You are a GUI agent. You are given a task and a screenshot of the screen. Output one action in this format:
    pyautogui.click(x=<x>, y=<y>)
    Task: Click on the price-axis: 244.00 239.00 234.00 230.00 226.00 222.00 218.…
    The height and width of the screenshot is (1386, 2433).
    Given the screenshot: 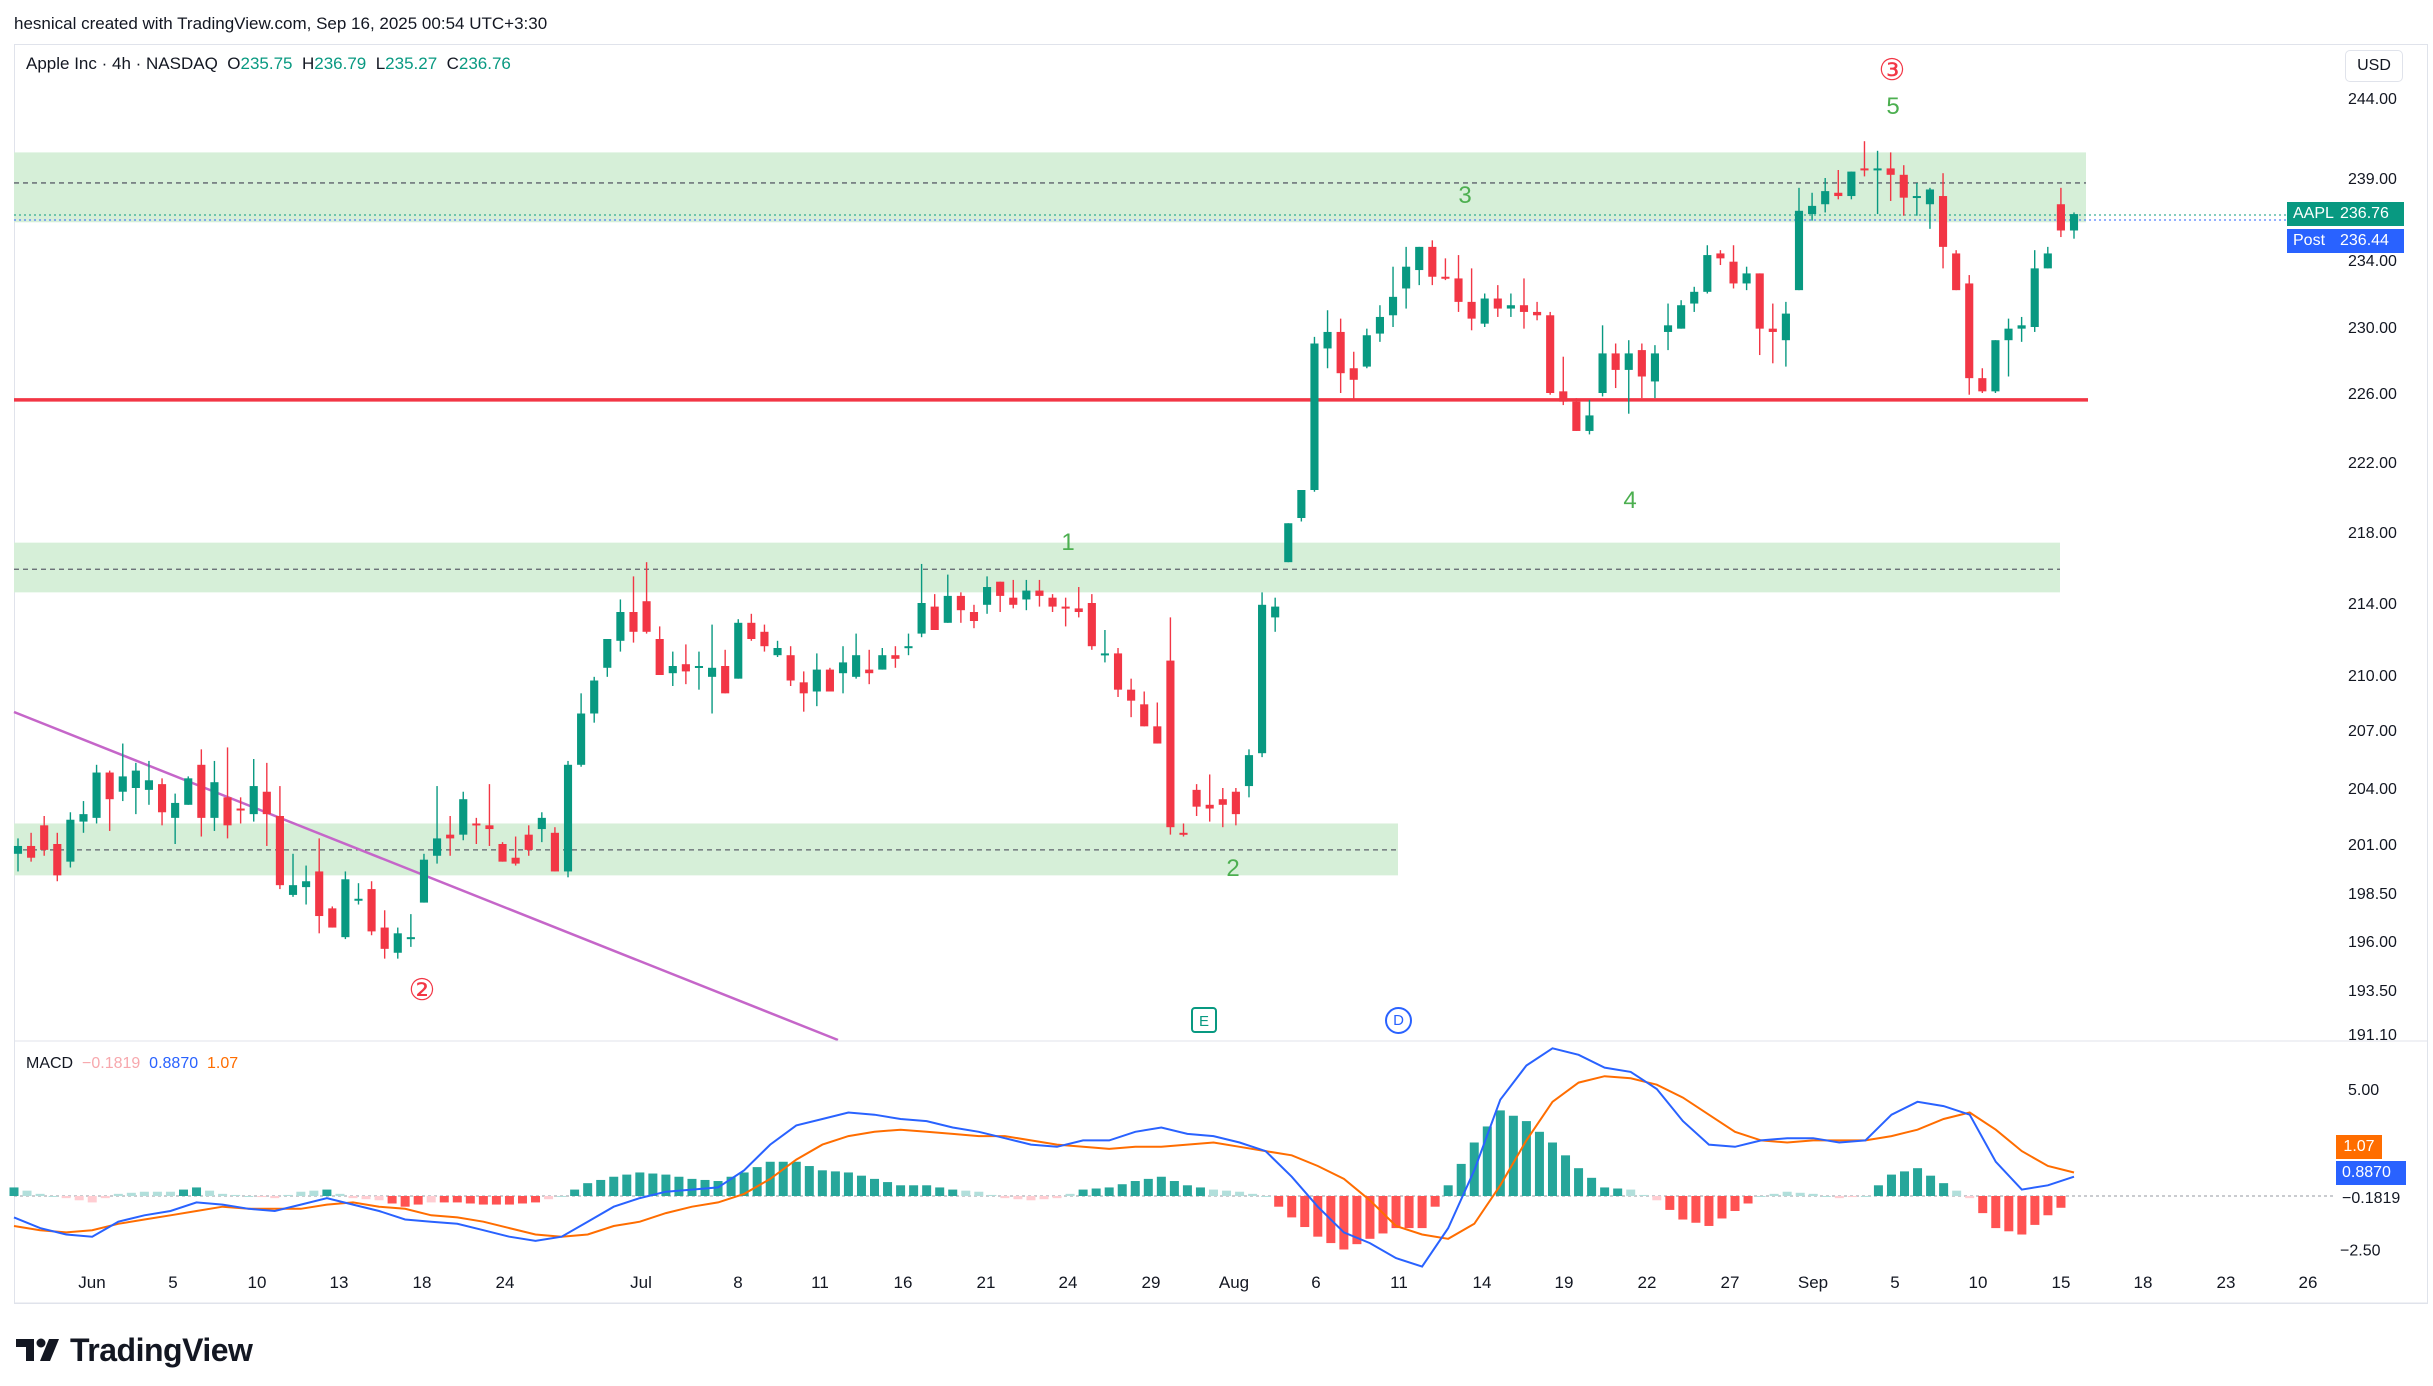 What is the action you would take?
    pyautogui.click(x=2372, y=567)
    